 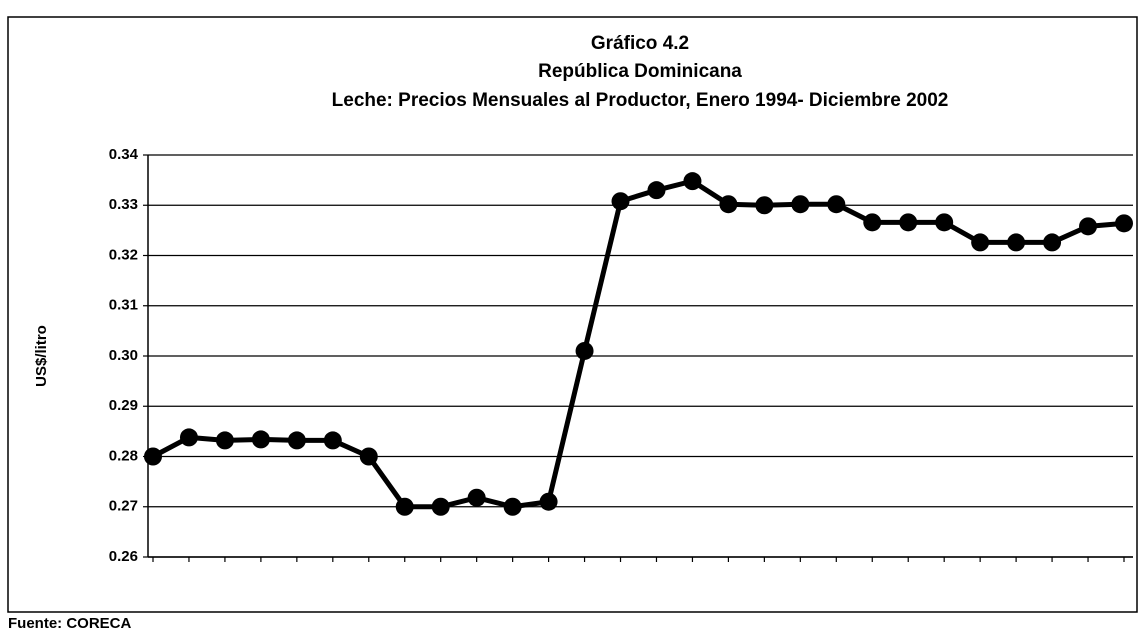 I want to click on y-tick-label: 0.30, so click(x=123, y=355).